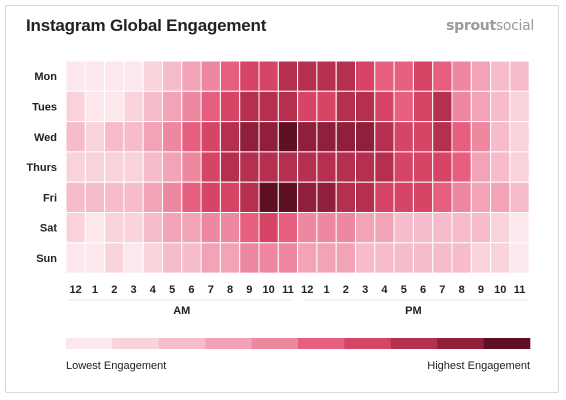 This screenshot has height=400, width=566. I want to click on column-label-2: 2, so click(114, 290).